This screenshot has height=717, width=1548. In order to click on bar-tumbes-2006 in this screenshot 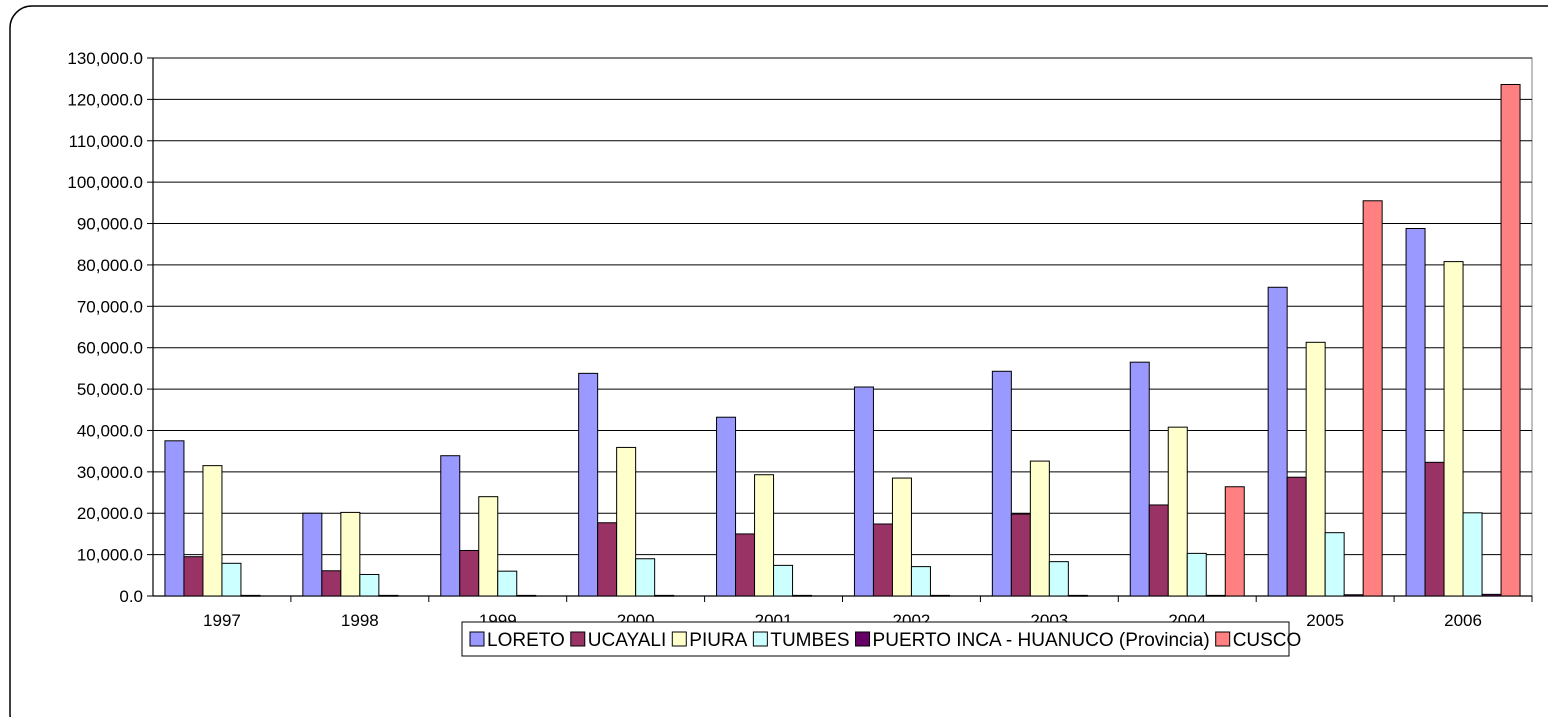, I will do `click(1472, 554)`.